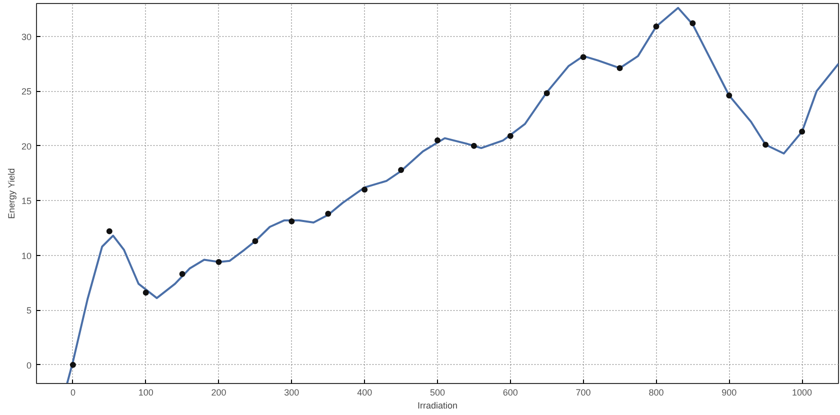 The width and height of the screenshot is (840, 415). What do you see at coordinates (26, 201) in the screenshot?
I see `y-tick-label: 15` at bounding box center [26, 201].